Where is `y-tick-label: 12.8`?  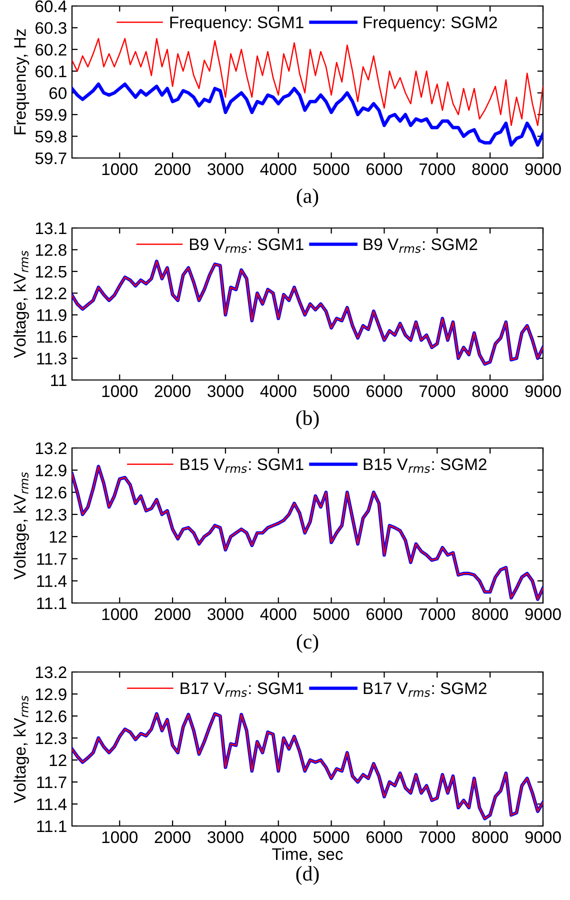
y-tick-label: 12.8 is located at coordinates (51, 250).